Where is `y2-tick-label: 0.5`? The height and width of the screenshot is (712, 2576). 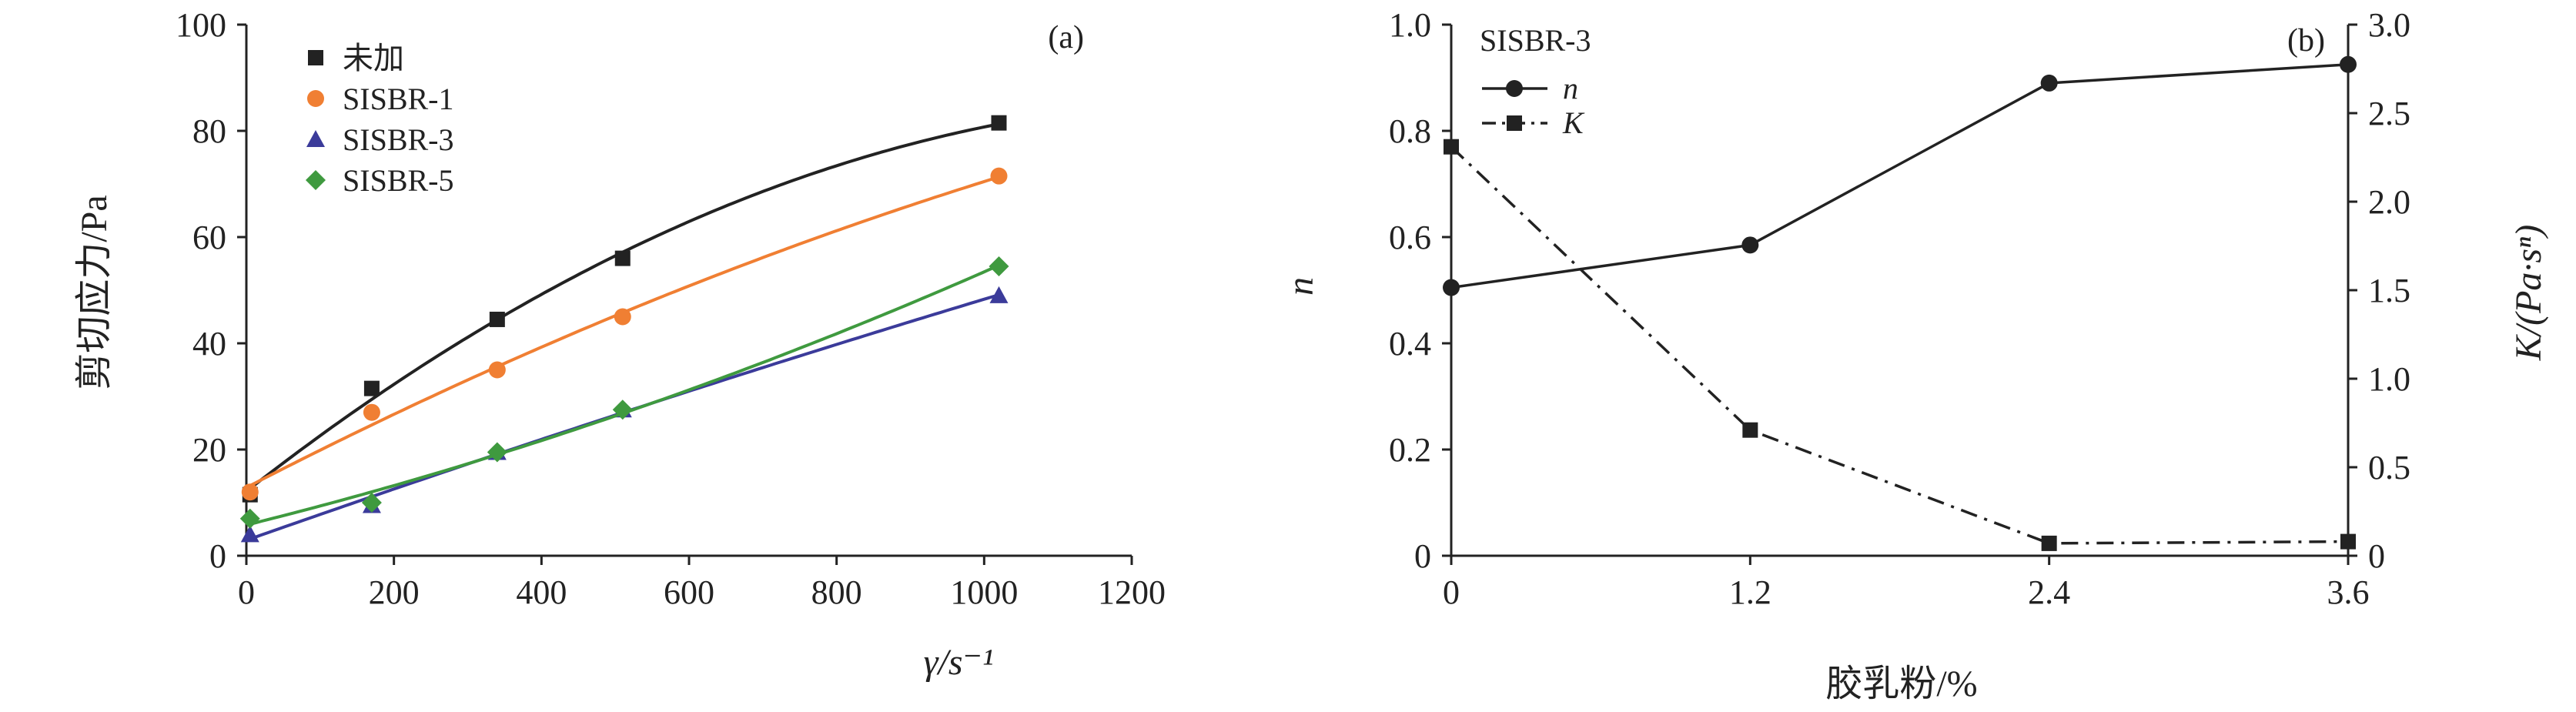 y2-tick-label: 0.5 is located at coordinates (2389, 468).